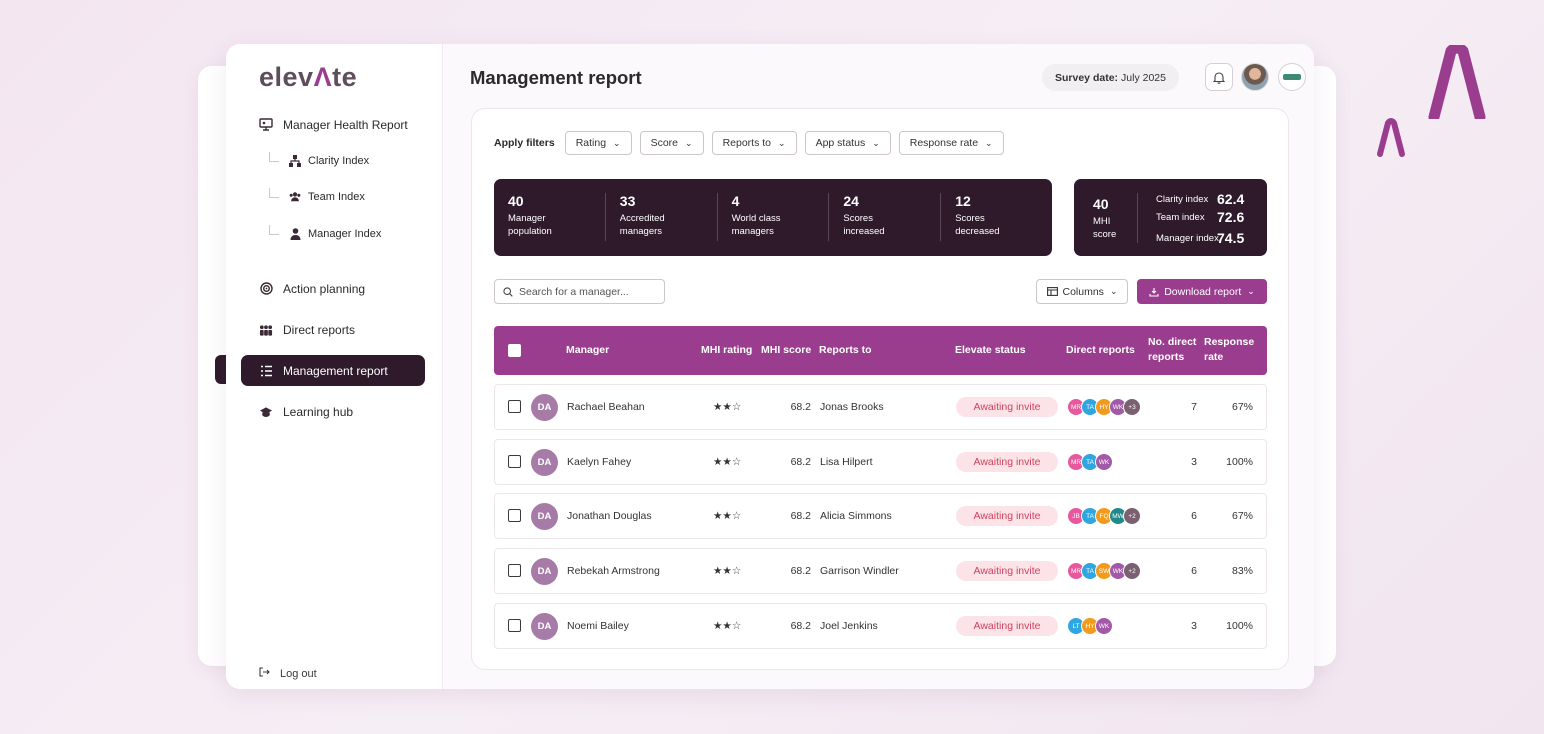 The width and height of the screenshot is (1544, 734). Describe the element at coordinates (1076, 516) in the screenshot. I see `direct-report-avatar: JB` at that location.